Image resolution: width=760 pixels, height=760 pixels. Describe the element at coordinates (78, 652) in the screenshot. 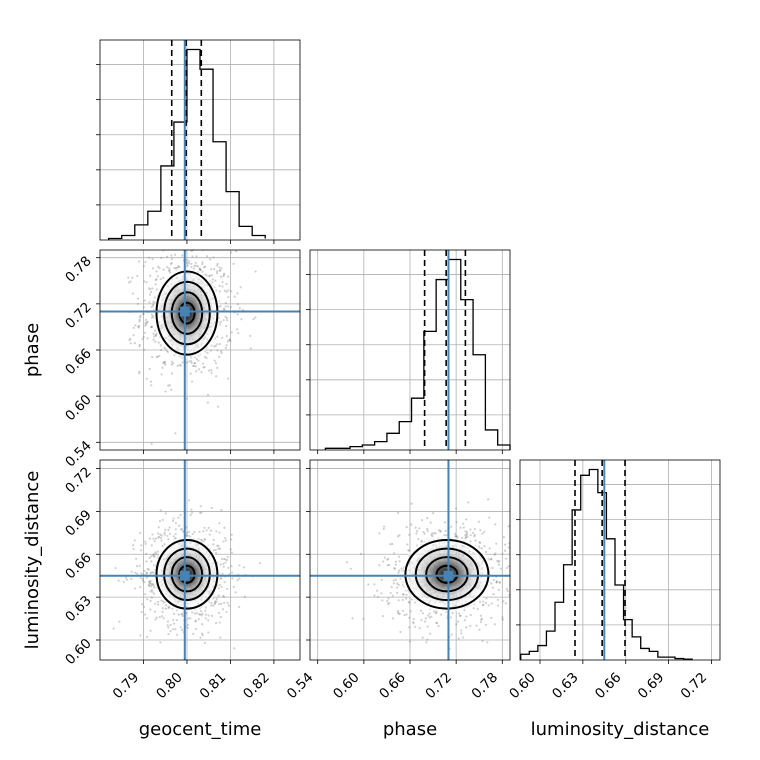

I see `ytick-label-luminosity_distance-0: 0.60` at that location.